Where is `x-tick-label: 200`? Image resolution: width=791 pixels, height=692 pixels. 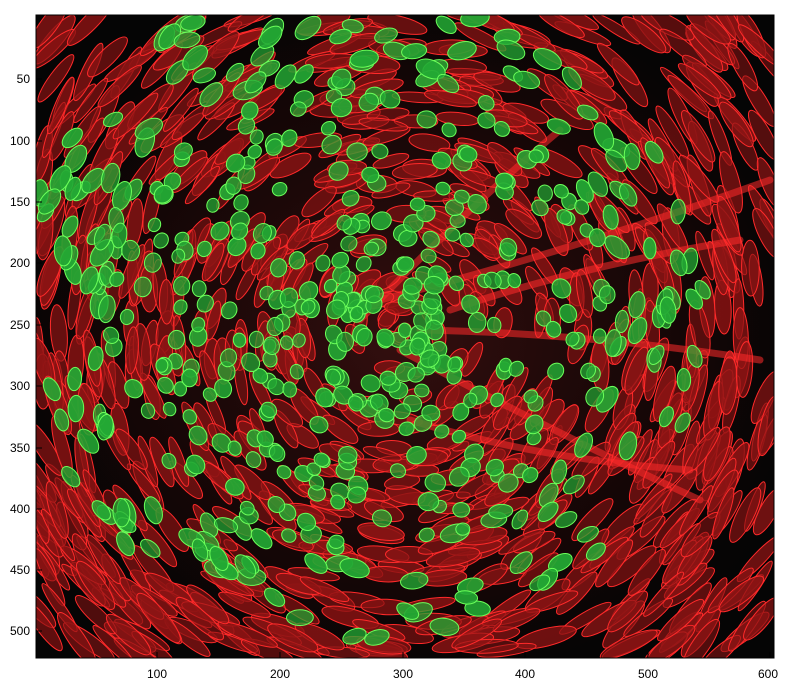 x-tick-label: 200 is located at coordinates (280, 674).